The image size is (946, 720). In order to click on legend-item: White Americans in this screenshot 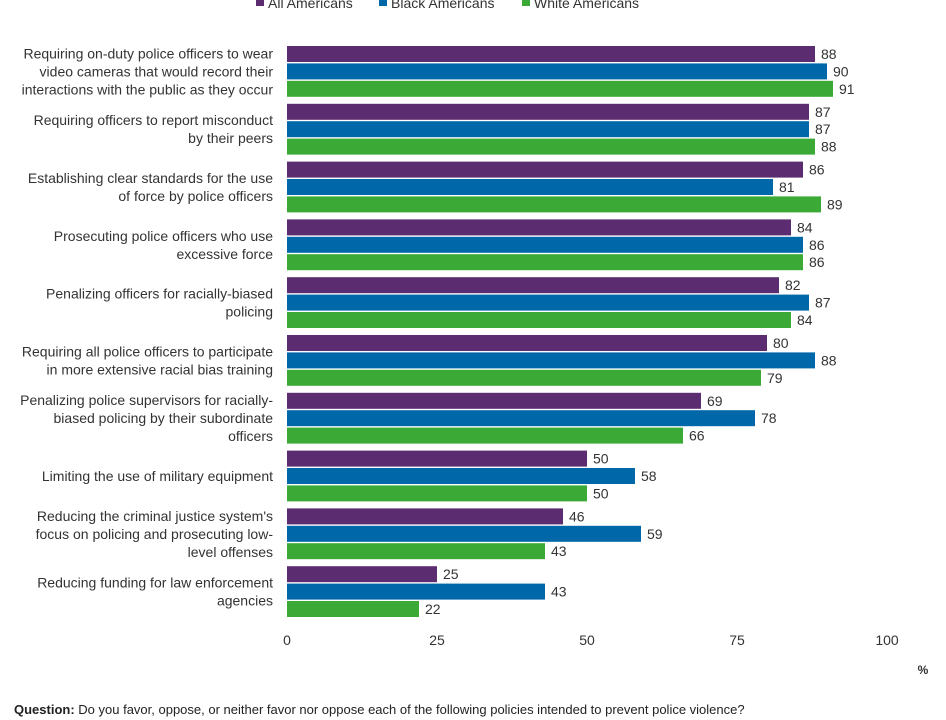, I will do `click(580, 5)`.